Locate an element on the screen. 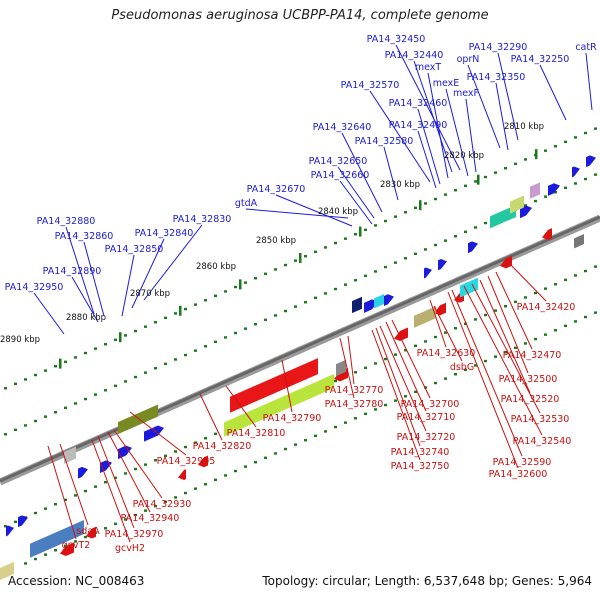 This screenshot has height=600, width=600. bottom-gene-label: PA14_32790 is located at coordinates (292, 418).